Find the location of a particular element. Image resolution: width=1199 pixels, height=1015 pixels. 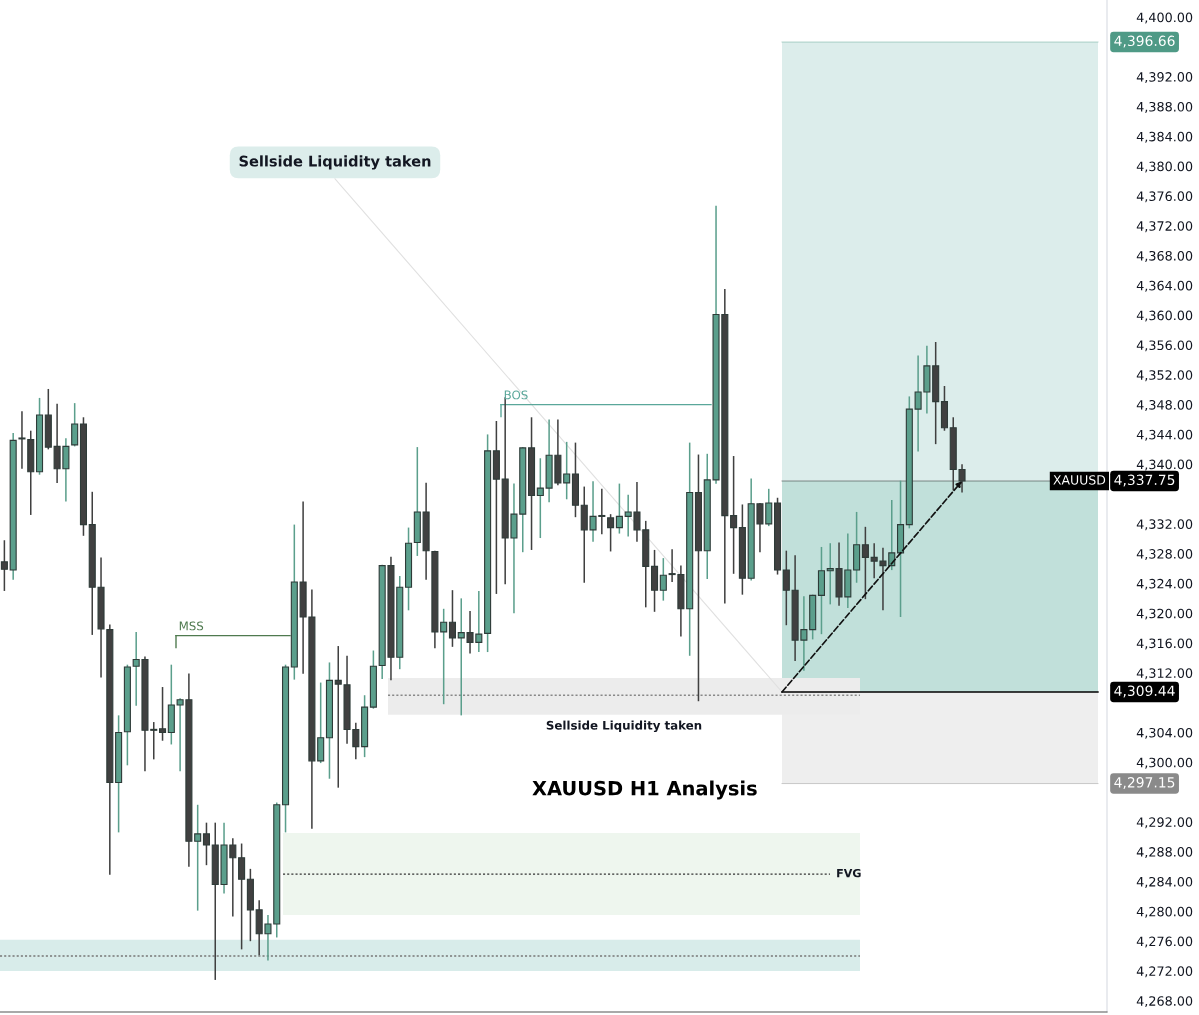

y-tick-label: 4,392.00 is located at coordinates (1164, 78).